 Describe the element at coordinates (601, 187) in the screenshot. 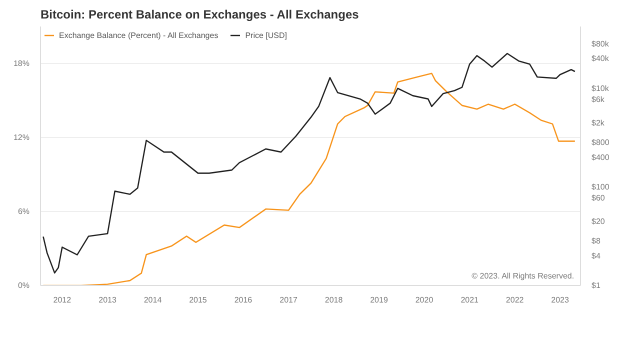

I see `y2-tick-label: $100` at that location.